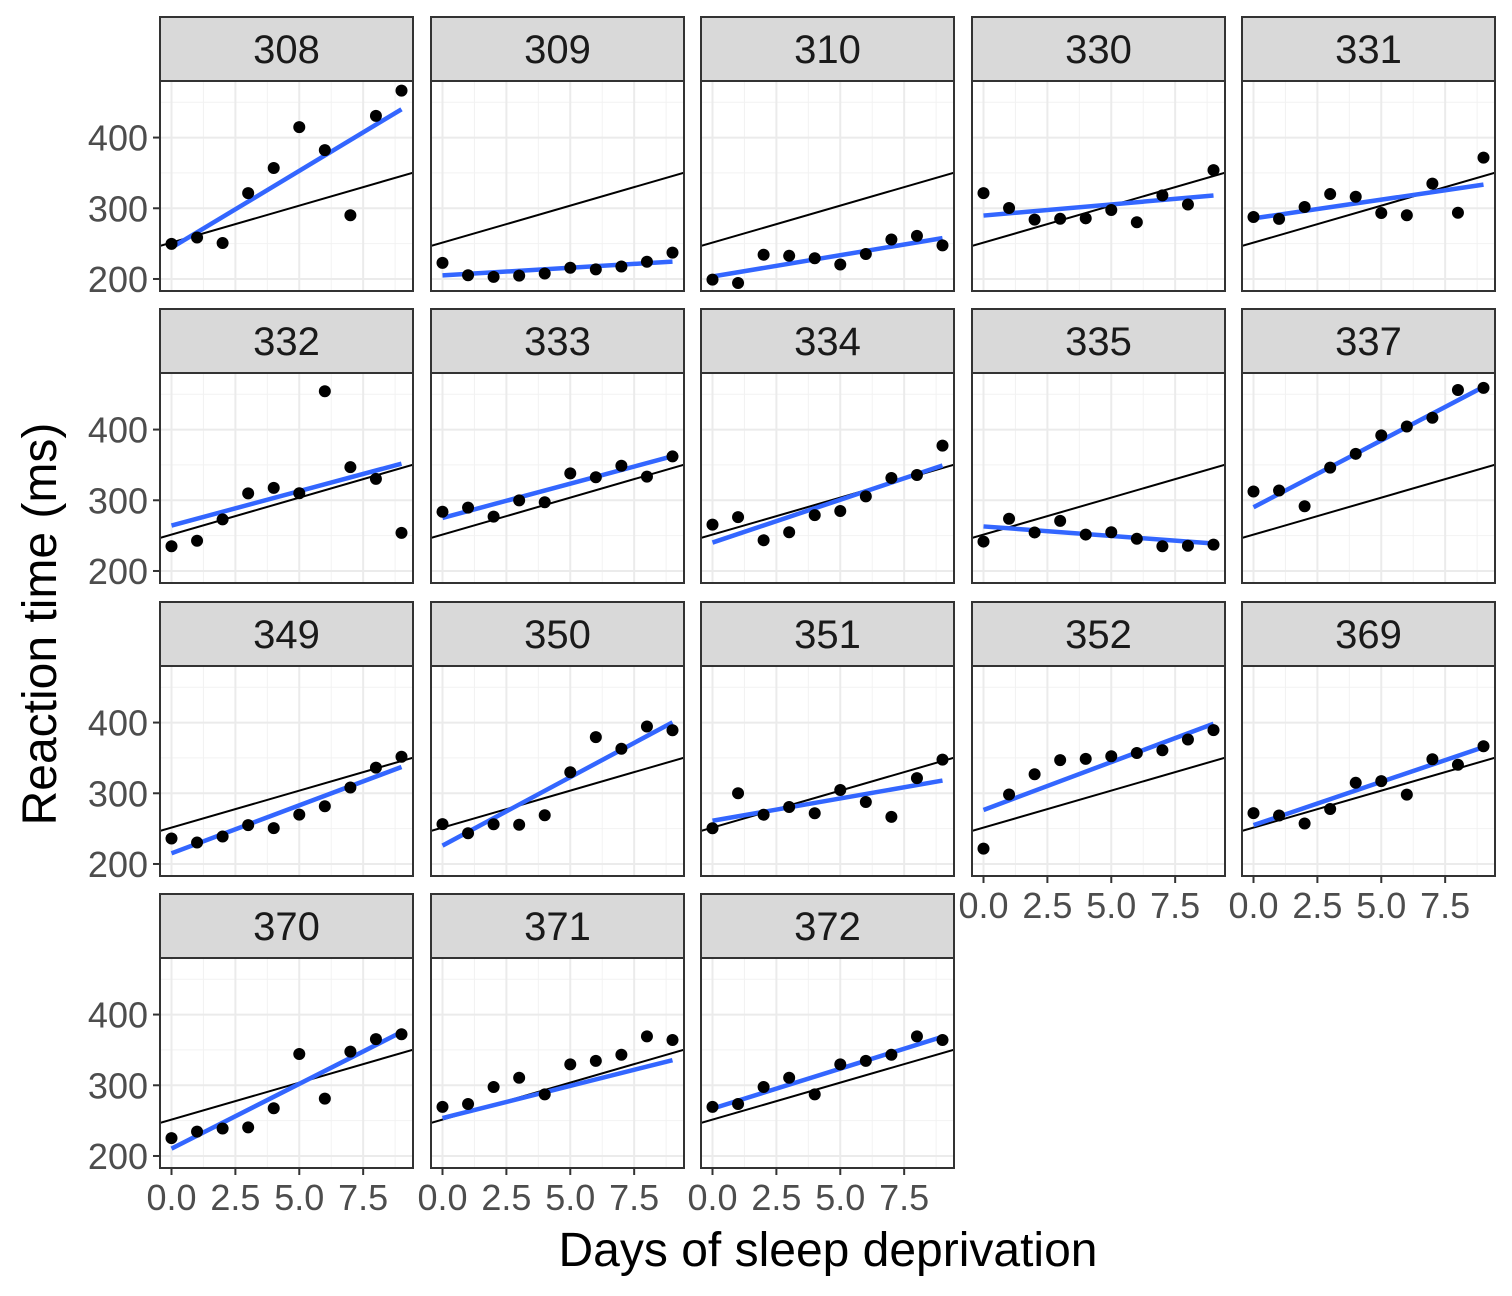 The height and width of the screenshot is (1296, 1512). What do you see at coordinates (557, 446) in the screenshot?
I see `facet-panel-333: 333` at bounding box center [557, 446].